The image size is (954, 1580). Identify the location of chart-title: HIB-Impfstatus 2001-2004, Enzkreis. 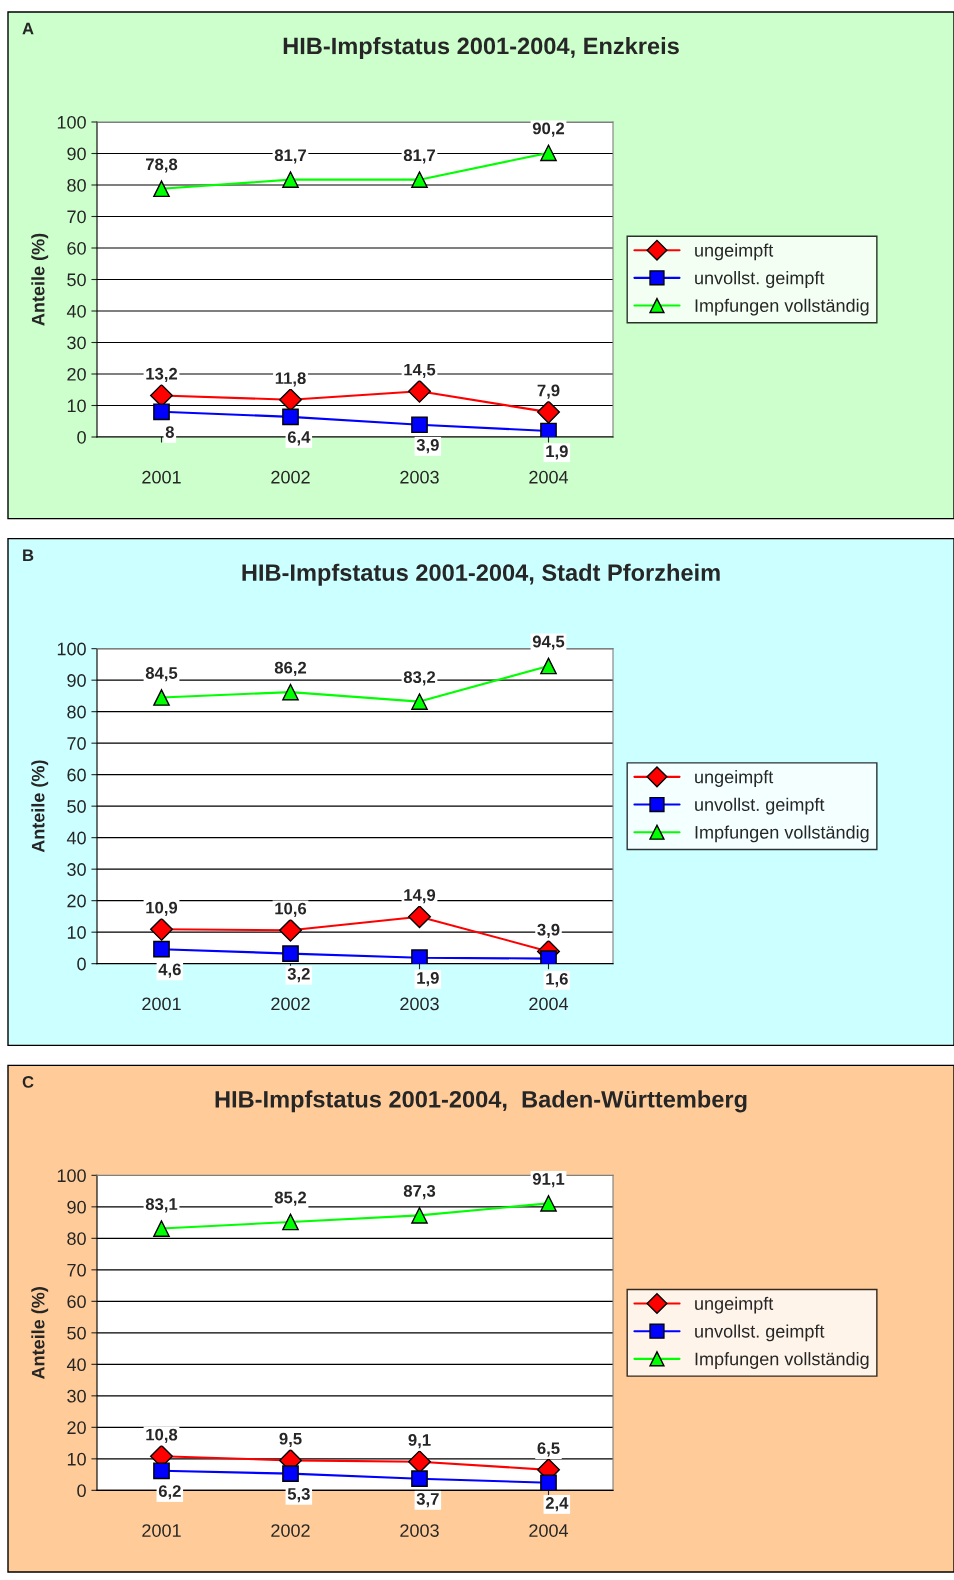
(481, 48).